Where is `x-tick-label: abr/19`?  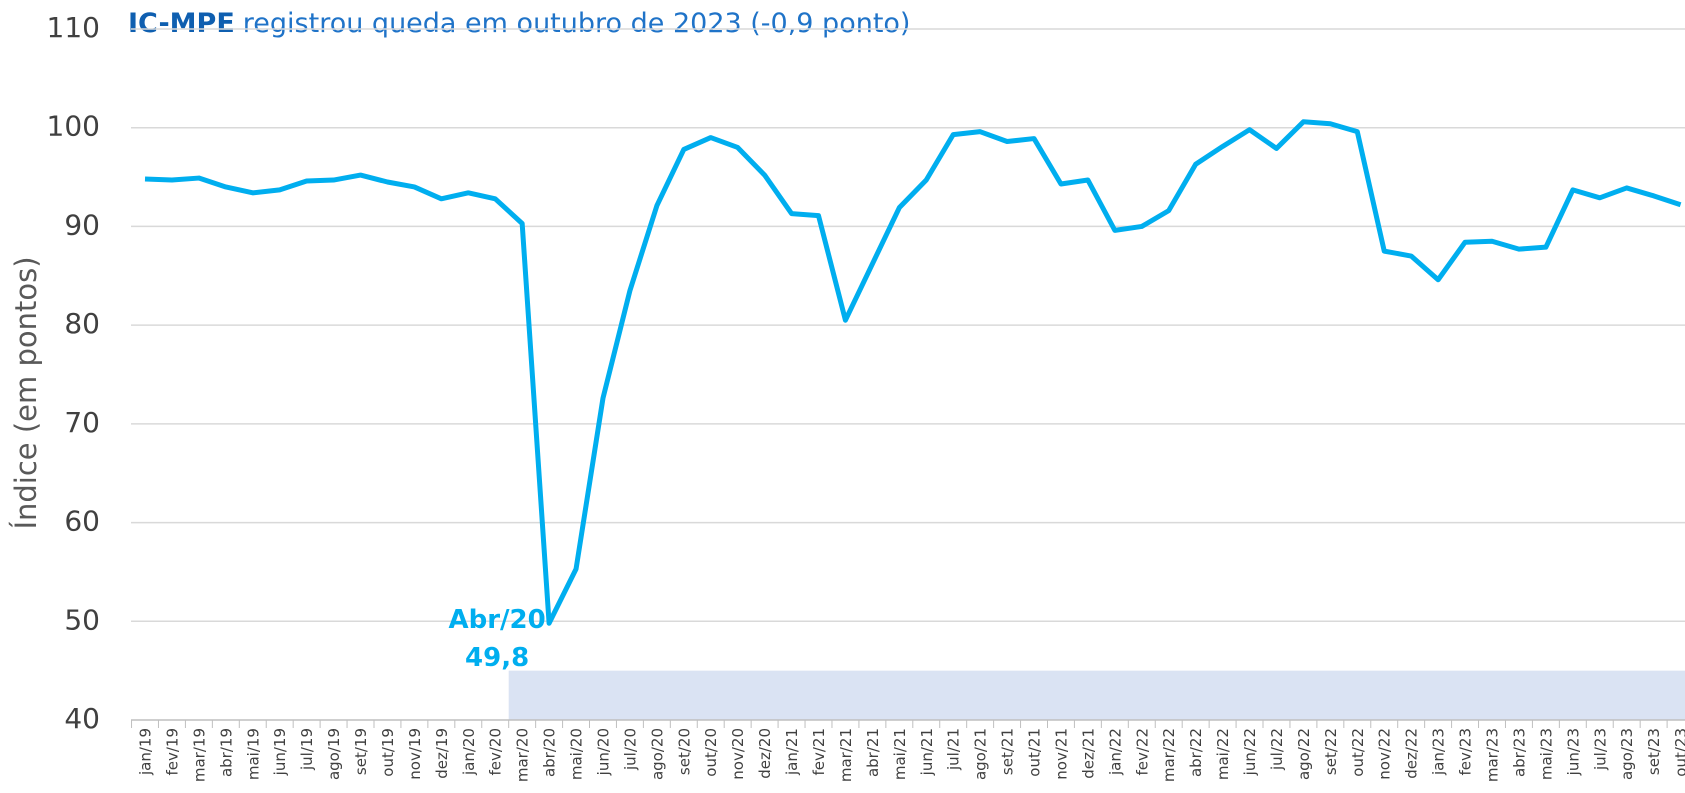
x-tick-label: abr/19 is located at coordinates (226, 752).